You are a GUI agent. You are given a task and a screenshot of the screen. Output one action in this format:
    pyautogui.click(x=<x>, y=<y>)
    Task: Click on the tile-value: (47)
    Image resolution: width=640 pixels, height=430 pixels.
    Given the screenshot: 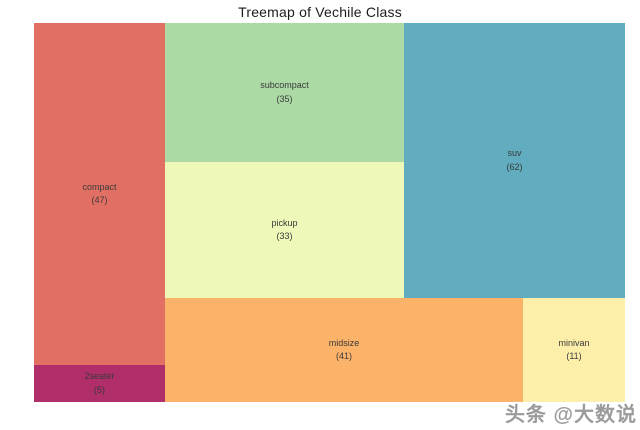 What is the action you would take?
    pyautogui.click(x=99, y=200)
    